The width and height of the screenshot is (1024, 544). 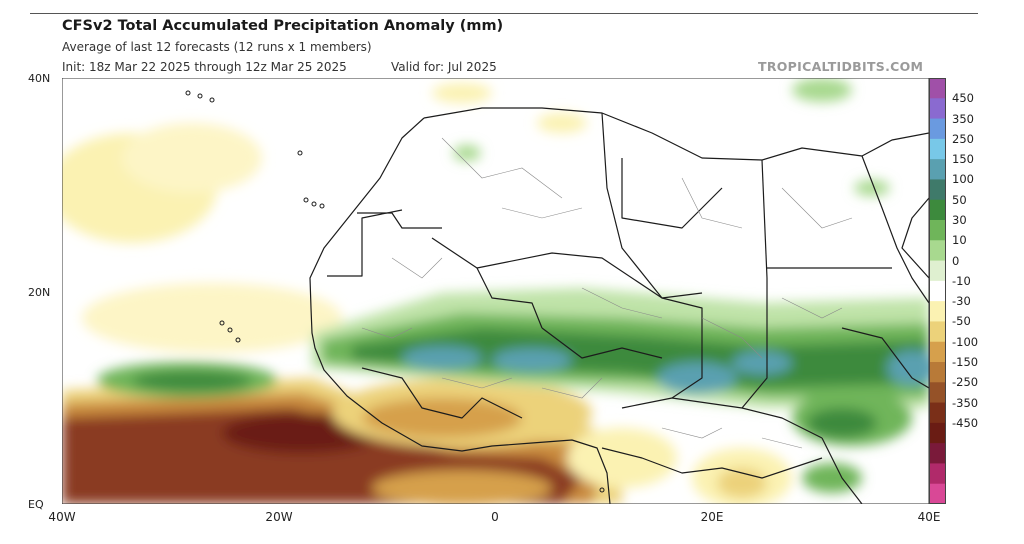 I want to click on deficit-area-atlantic-mid, so click(x=192, y=158).